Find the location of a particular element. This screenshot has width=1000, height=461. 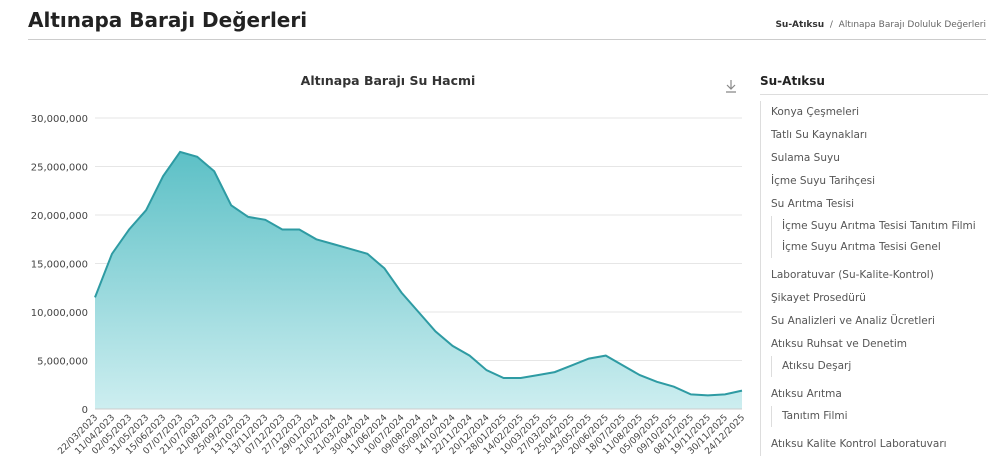

submenu-item: Tanıtım Filmi is located at coordinates (815, 416).